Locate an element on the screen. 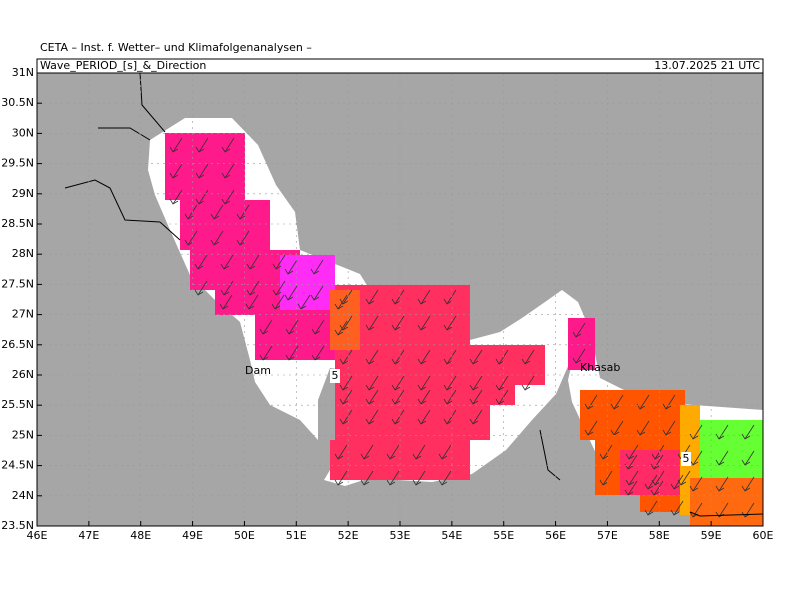 The image size is (800, 600). x-tick-label: 59E is located at coordinates (711, 535).